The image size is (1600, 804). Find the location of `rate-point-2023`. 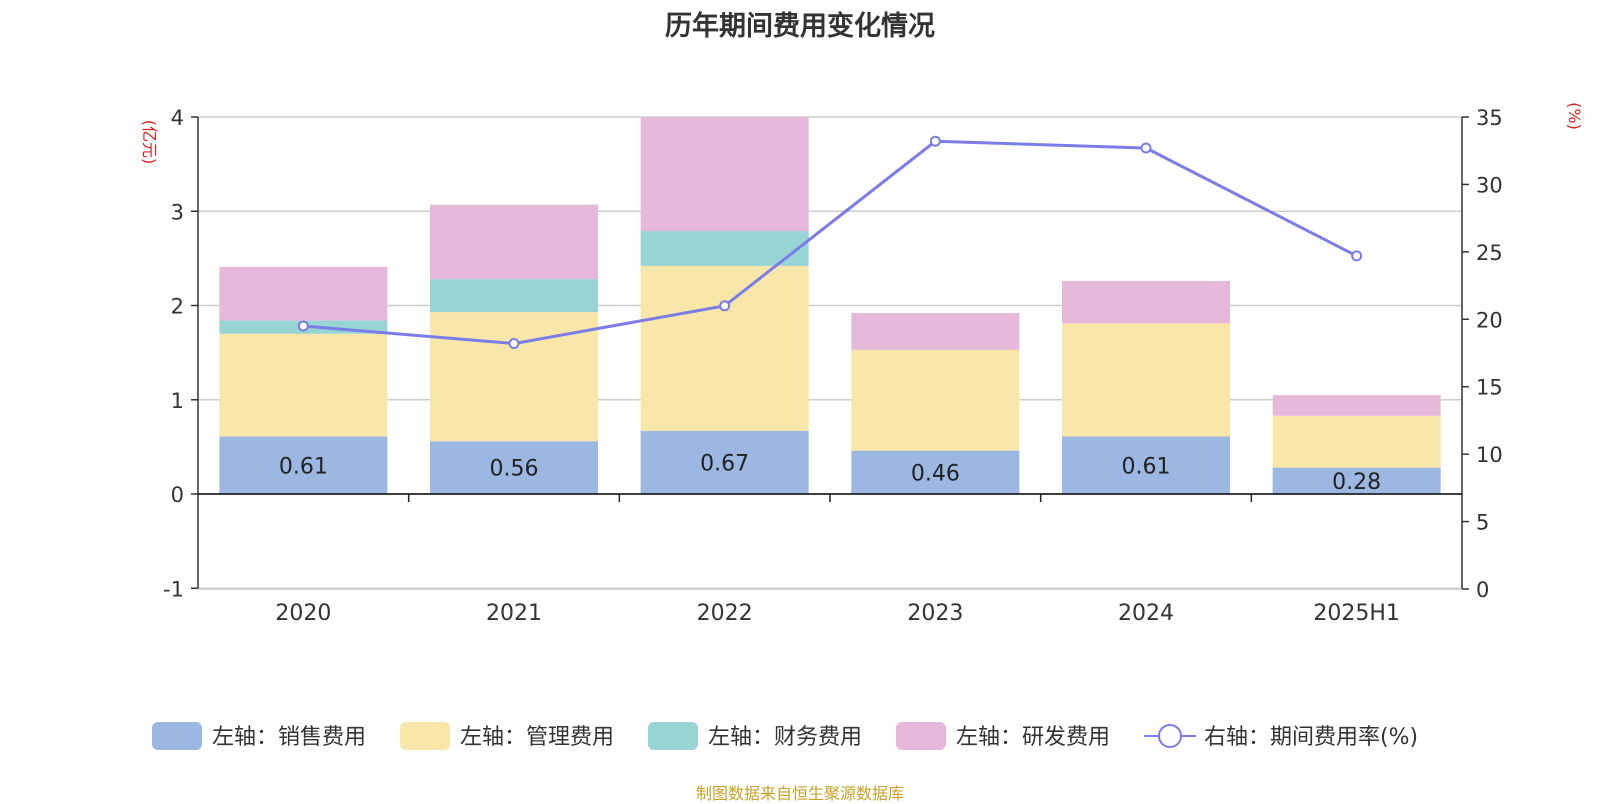

rate-point-2023 is located at coordinates (935, 141).